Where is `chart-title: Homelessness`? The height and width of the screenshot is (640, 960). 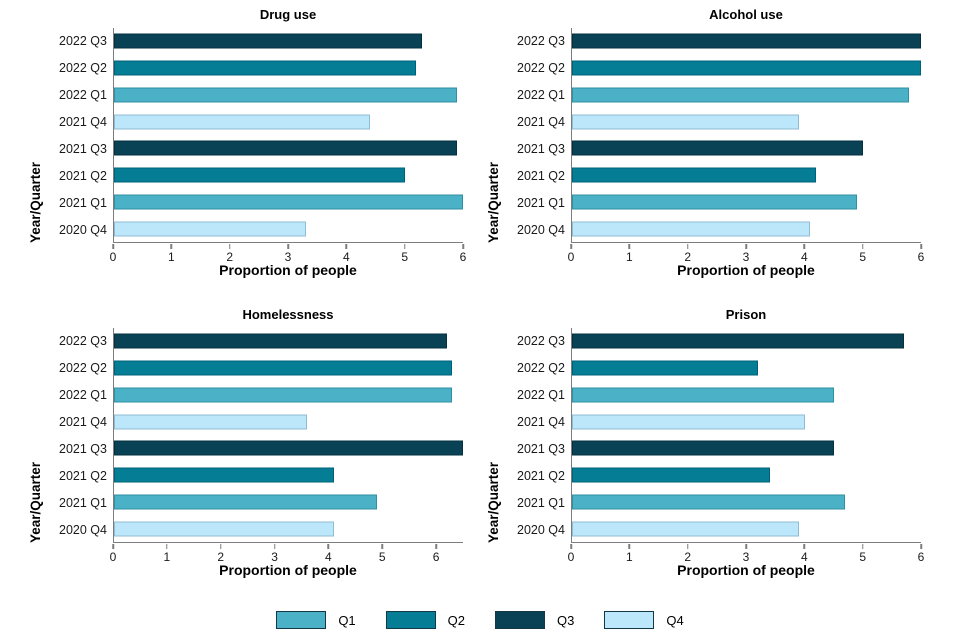
chart-title: Homelessness is located at coordinates (288, 314).